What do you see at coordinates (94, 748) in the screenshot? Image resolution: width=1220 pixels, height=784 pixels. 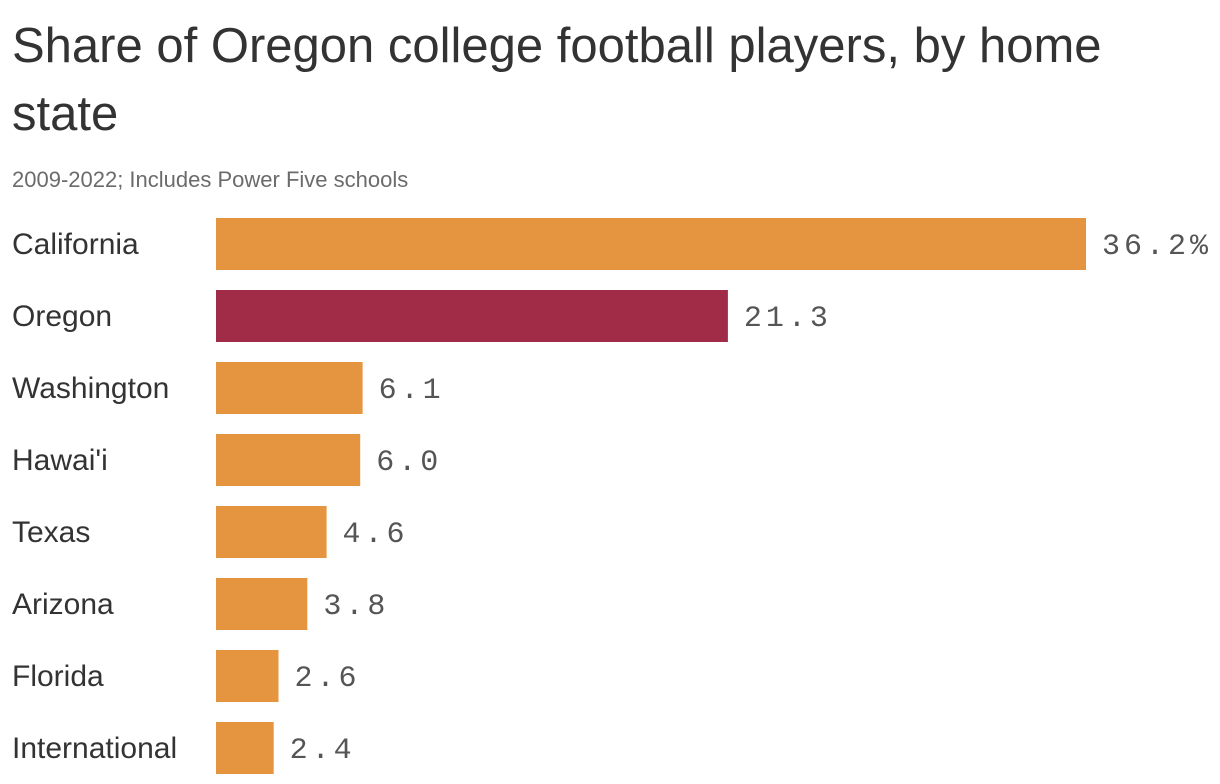 I see `category-label-international: International` at bounding box center [94, 748].